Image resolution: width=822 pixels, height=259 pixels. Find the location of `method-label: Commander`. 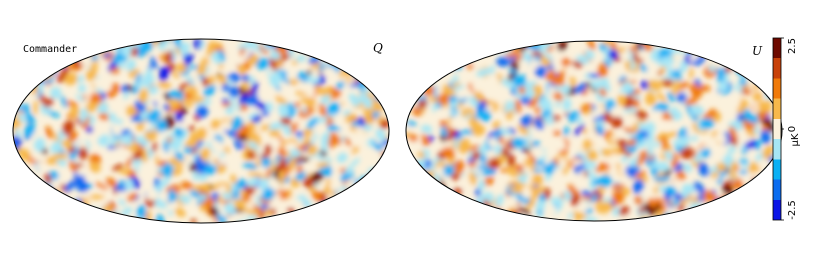

method-label: Commander is located at coordinates (50, 49).